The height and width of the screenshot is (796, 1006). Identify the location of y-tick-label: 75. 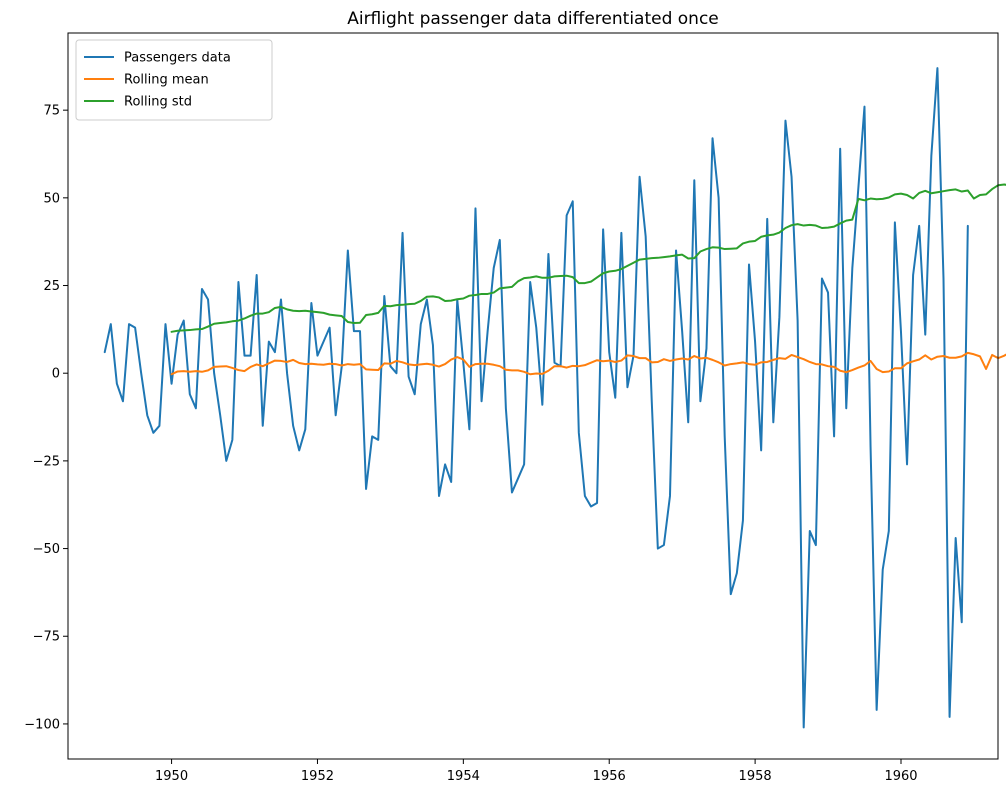
(51, 111).